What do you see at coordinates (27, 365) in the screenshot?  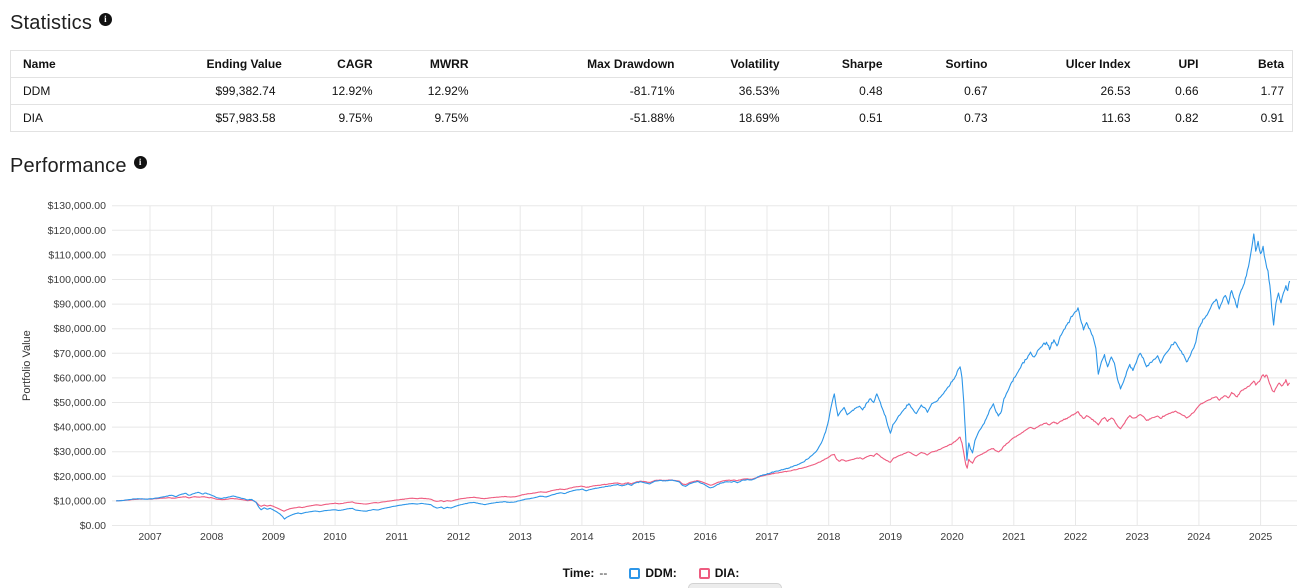 I see `y-axis-label: Portfolio Value` at bounding box center [27, 365].